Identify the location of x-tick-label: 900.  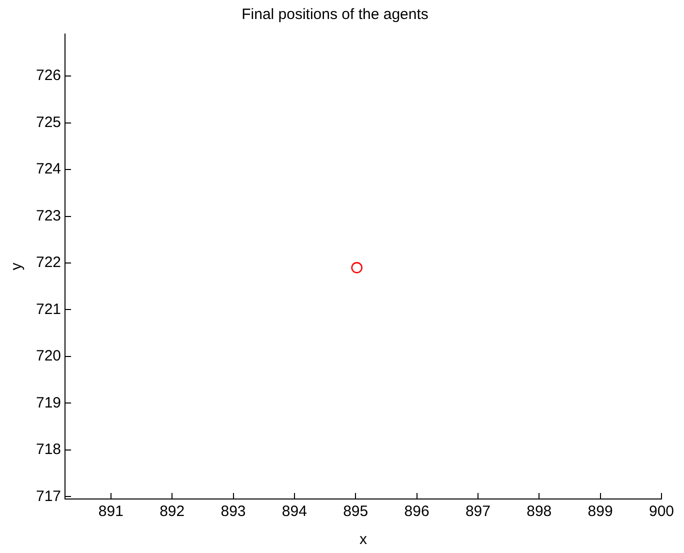
(661, 511).